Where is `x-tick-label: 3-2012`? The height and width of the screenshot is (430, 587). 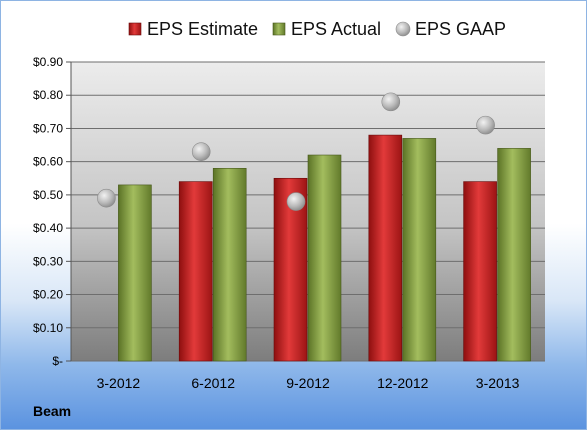
x-tick-label: 3-2012 is located at coordinates (119, 383).